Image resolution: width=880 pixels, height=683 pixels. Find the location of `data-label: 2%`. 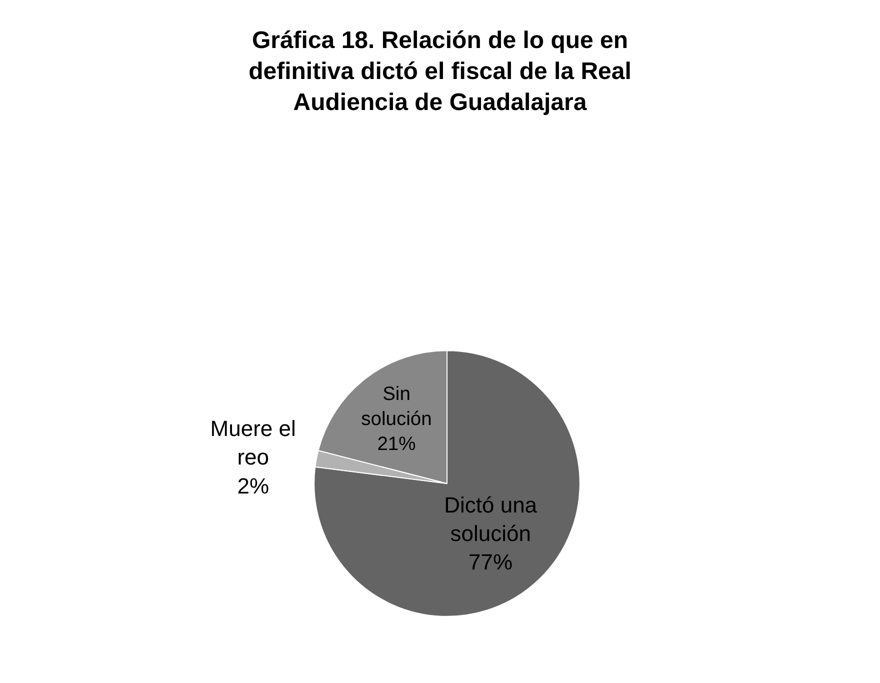

data-label: 2% is located at coordinates (253, 485).